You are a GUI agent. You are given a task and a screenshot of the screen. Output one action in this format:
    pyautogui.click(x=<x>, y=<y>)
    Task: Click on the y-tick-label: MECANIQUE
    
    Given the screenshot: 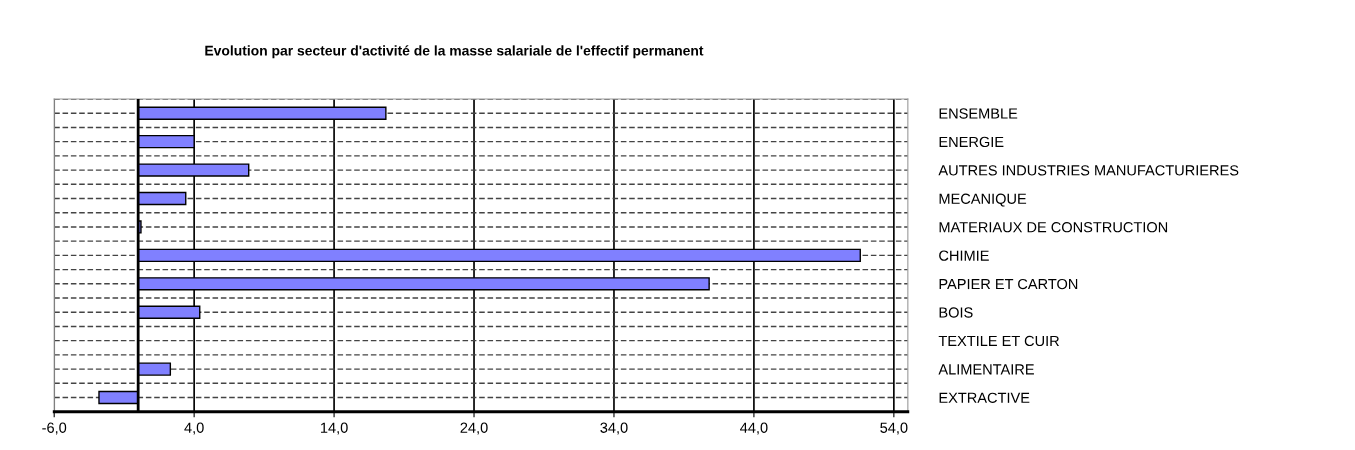 What is the action you would take?
    pyautogui.click(x=983, y=200)
    